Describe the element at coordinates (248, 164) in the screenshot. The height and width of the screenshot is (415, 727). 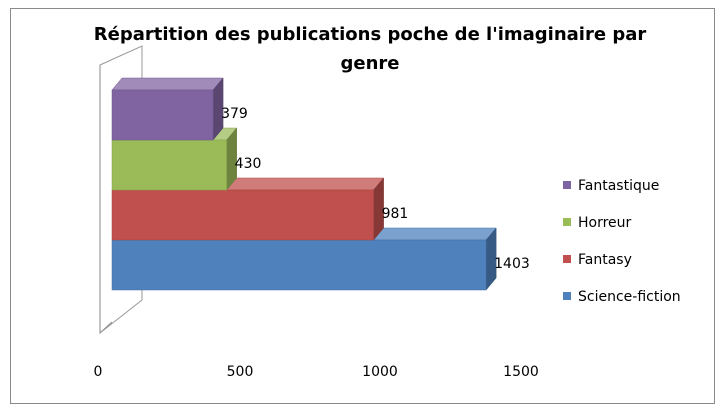
I see `data-label-horreur: 430` at that location.